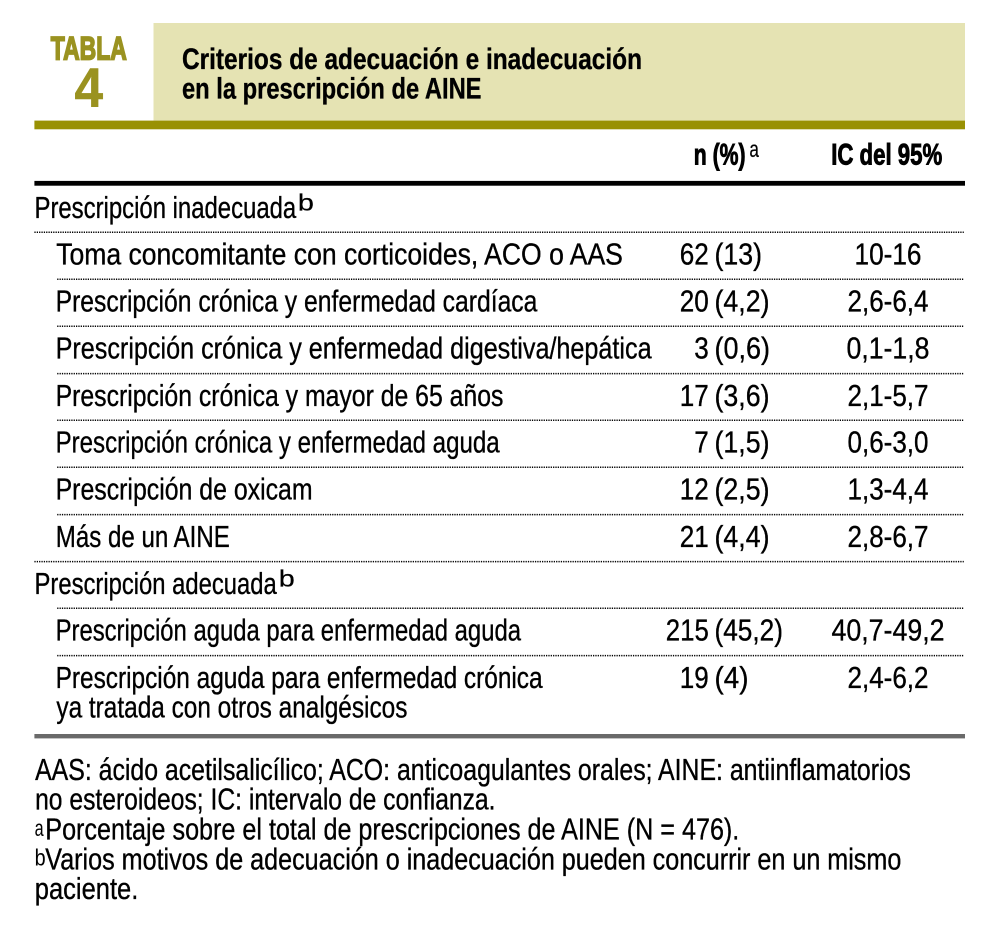  What do you see at coordinates (288, 631) in the screenshot?
I see `svg-text:Prescripción aguda para enferm: Prescripción aguda para enfermedad aguda` at bounding box center [288, 631].